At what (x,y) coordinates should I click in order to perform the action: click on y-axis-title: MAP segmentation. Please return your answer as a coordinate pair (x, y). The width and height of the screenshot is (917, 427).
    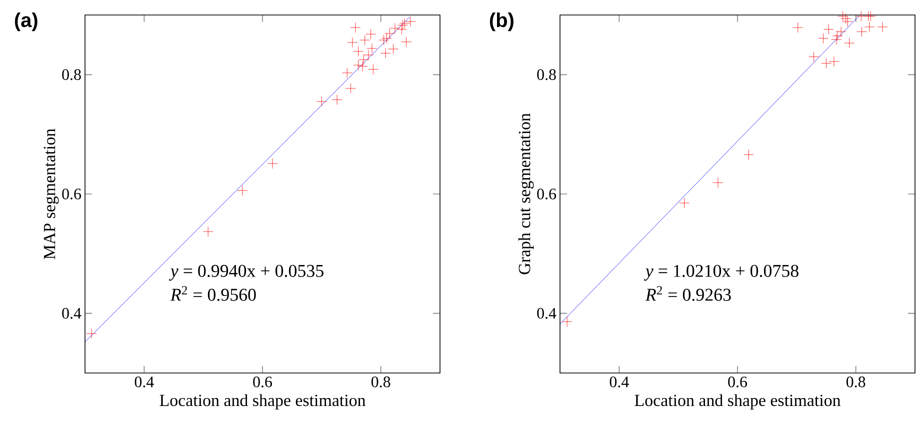
    Looking at the image, I should click on (51, 194).